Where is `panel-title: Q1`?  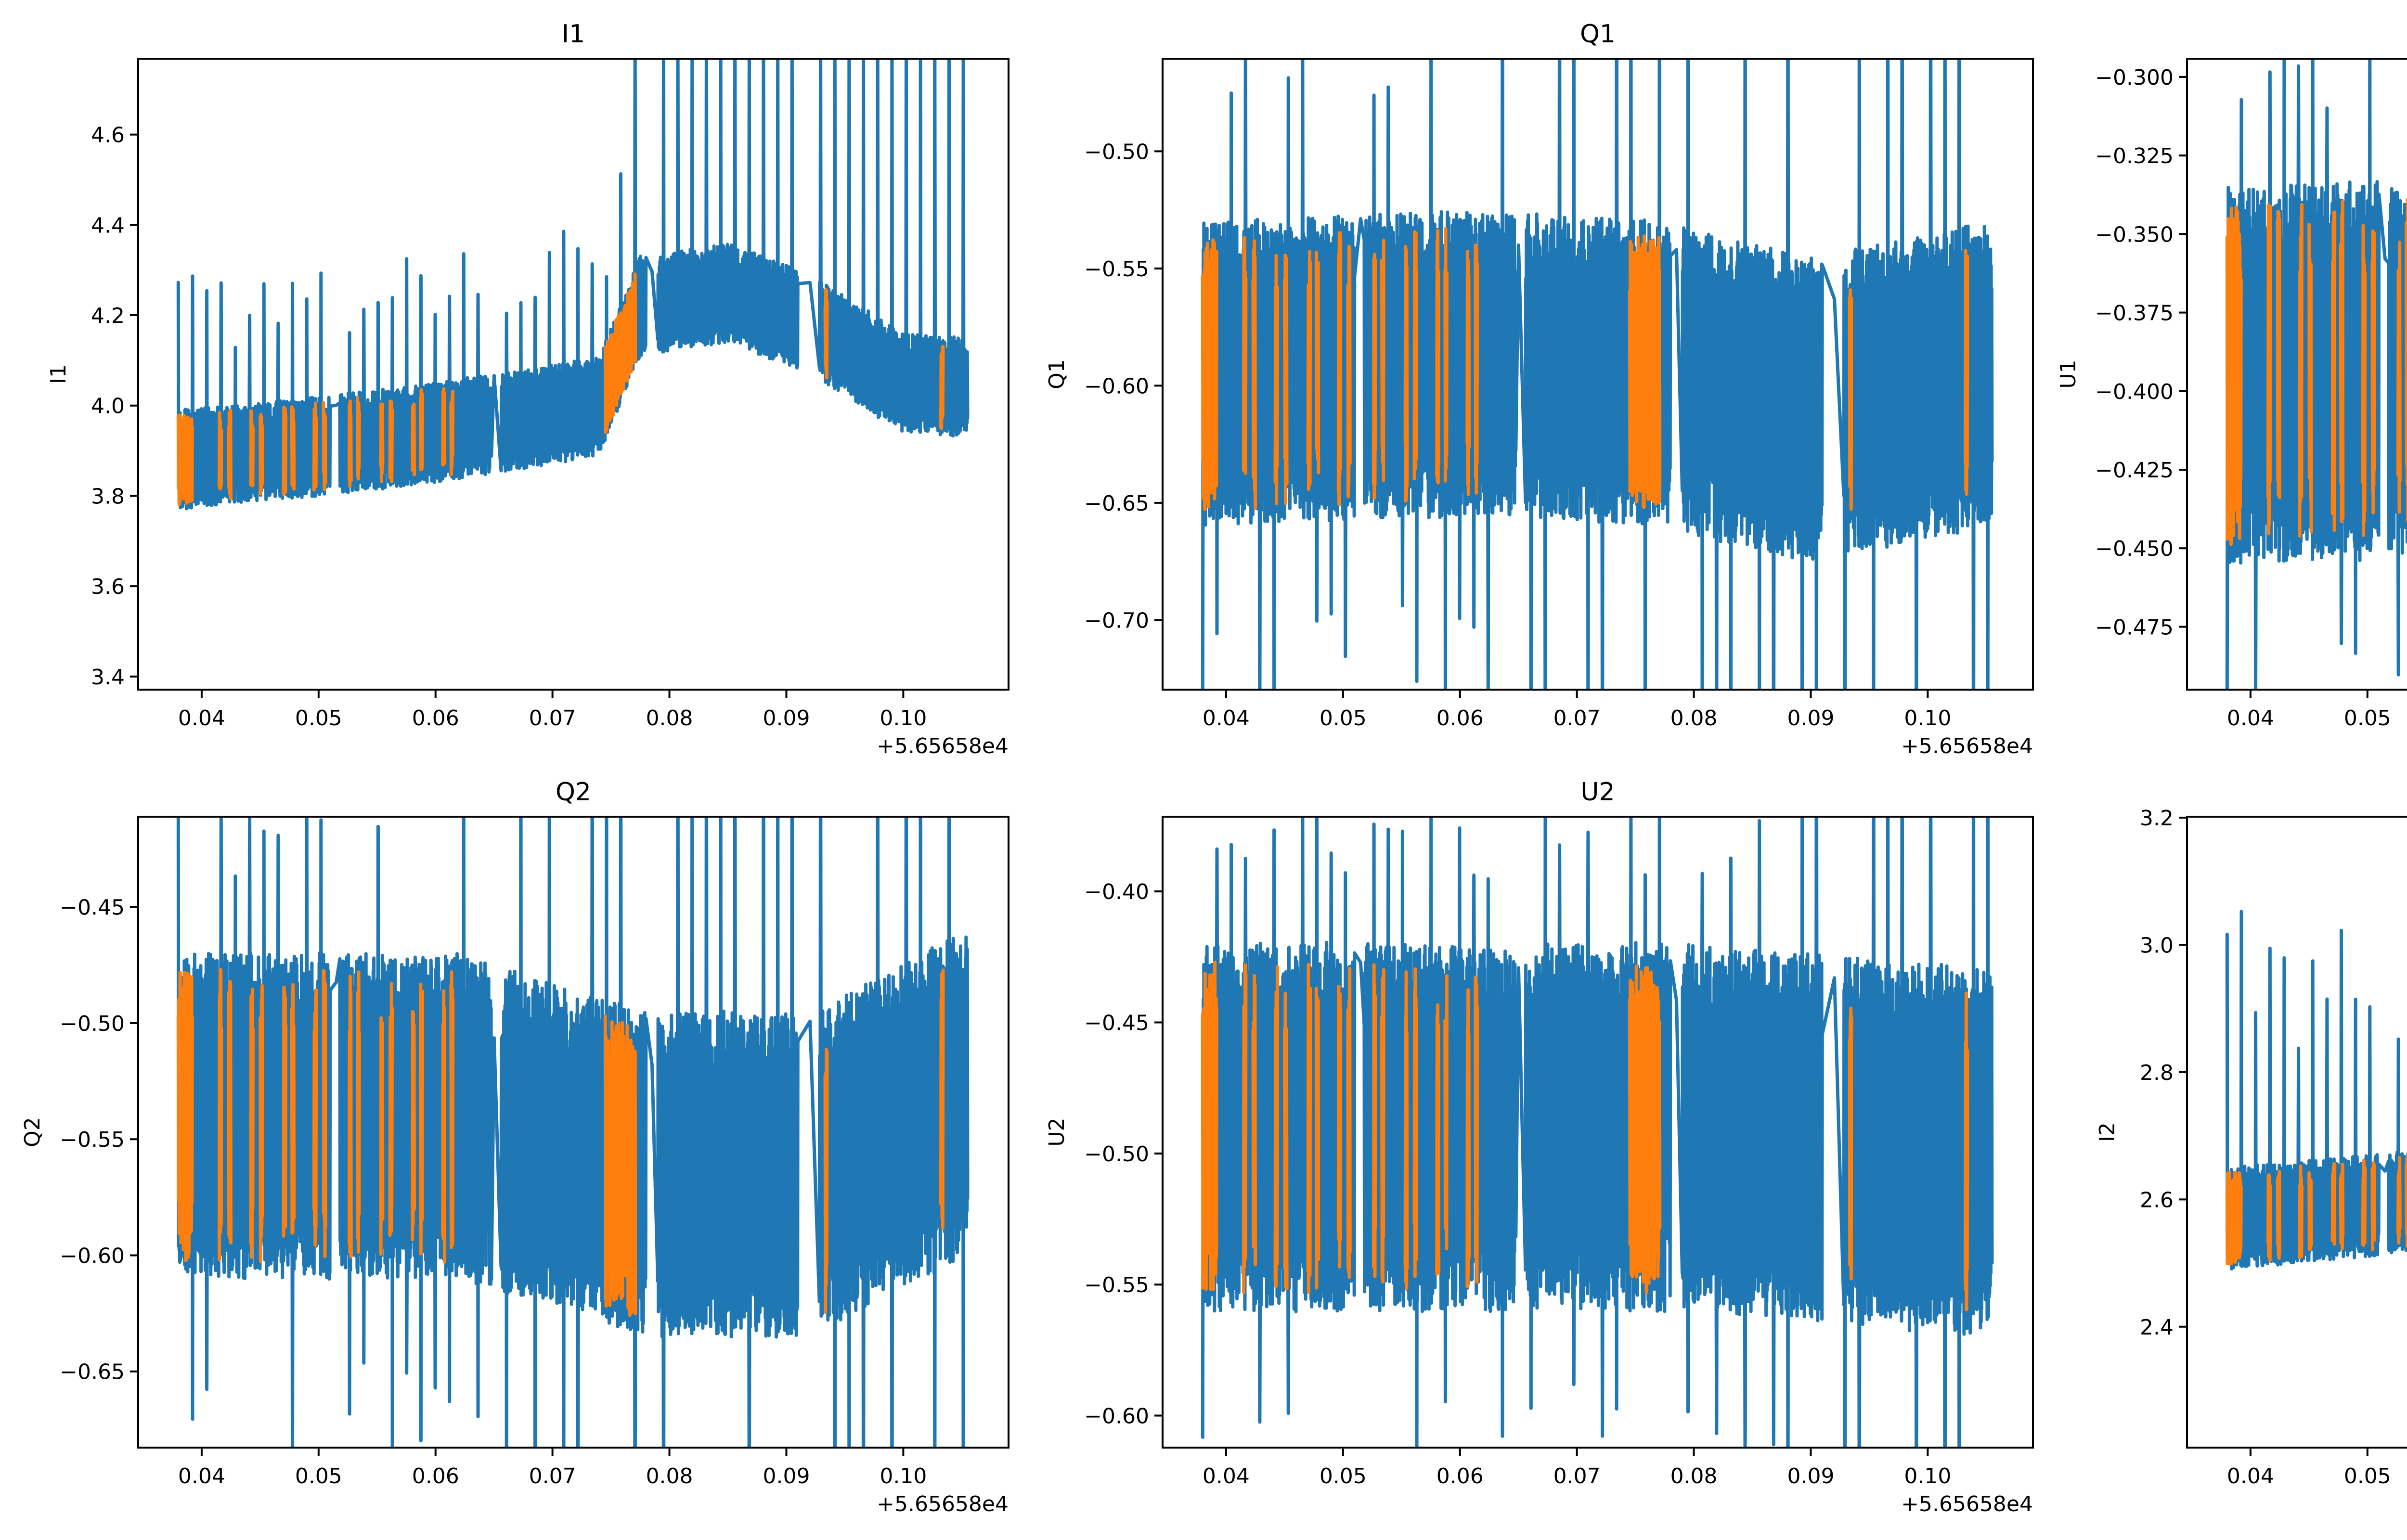
panel-title: Q1 is located at coordinates (1598, 34).